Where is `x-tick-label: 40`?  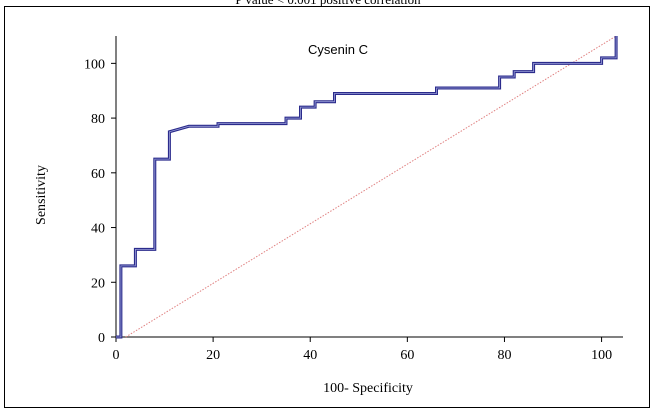 x-tick-label: 40 is located at coordinates (310, 355).